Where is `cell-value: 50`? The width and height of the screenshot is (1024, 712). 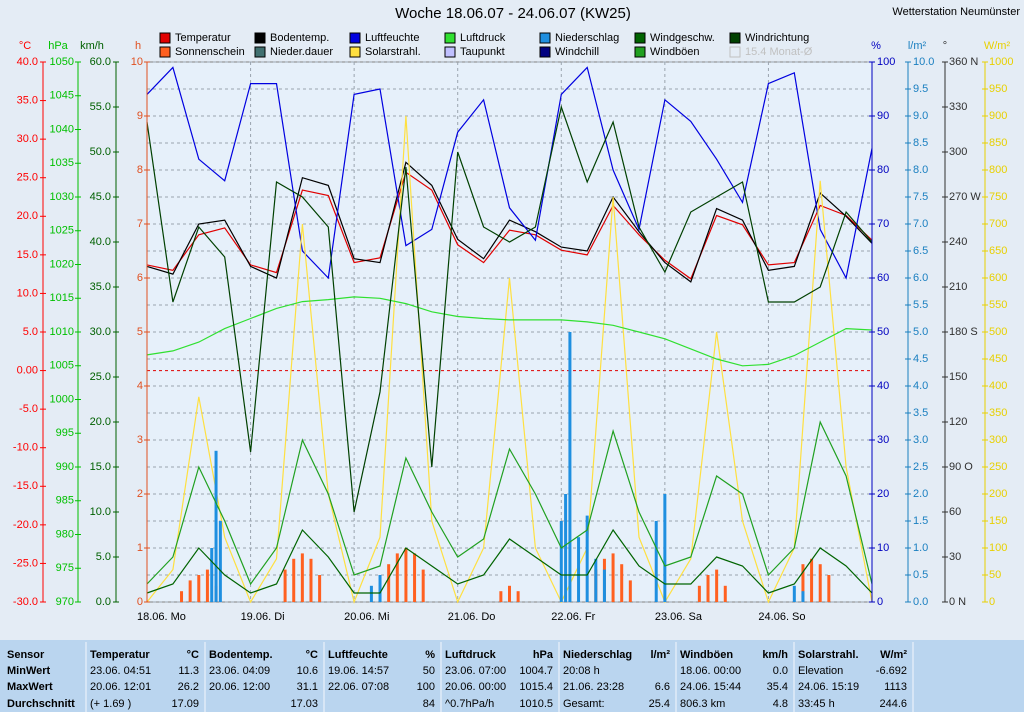
cell-value: 50 is located at coordinates (429, 671).